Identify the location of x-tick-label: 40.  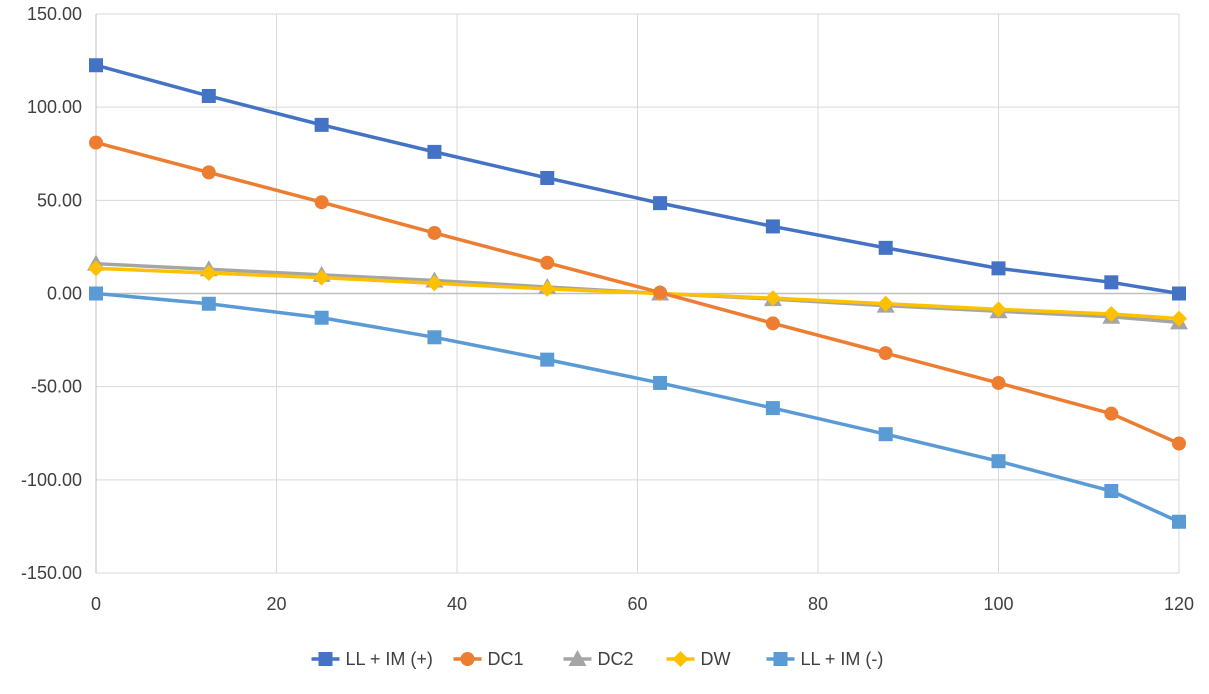
(457, 604).